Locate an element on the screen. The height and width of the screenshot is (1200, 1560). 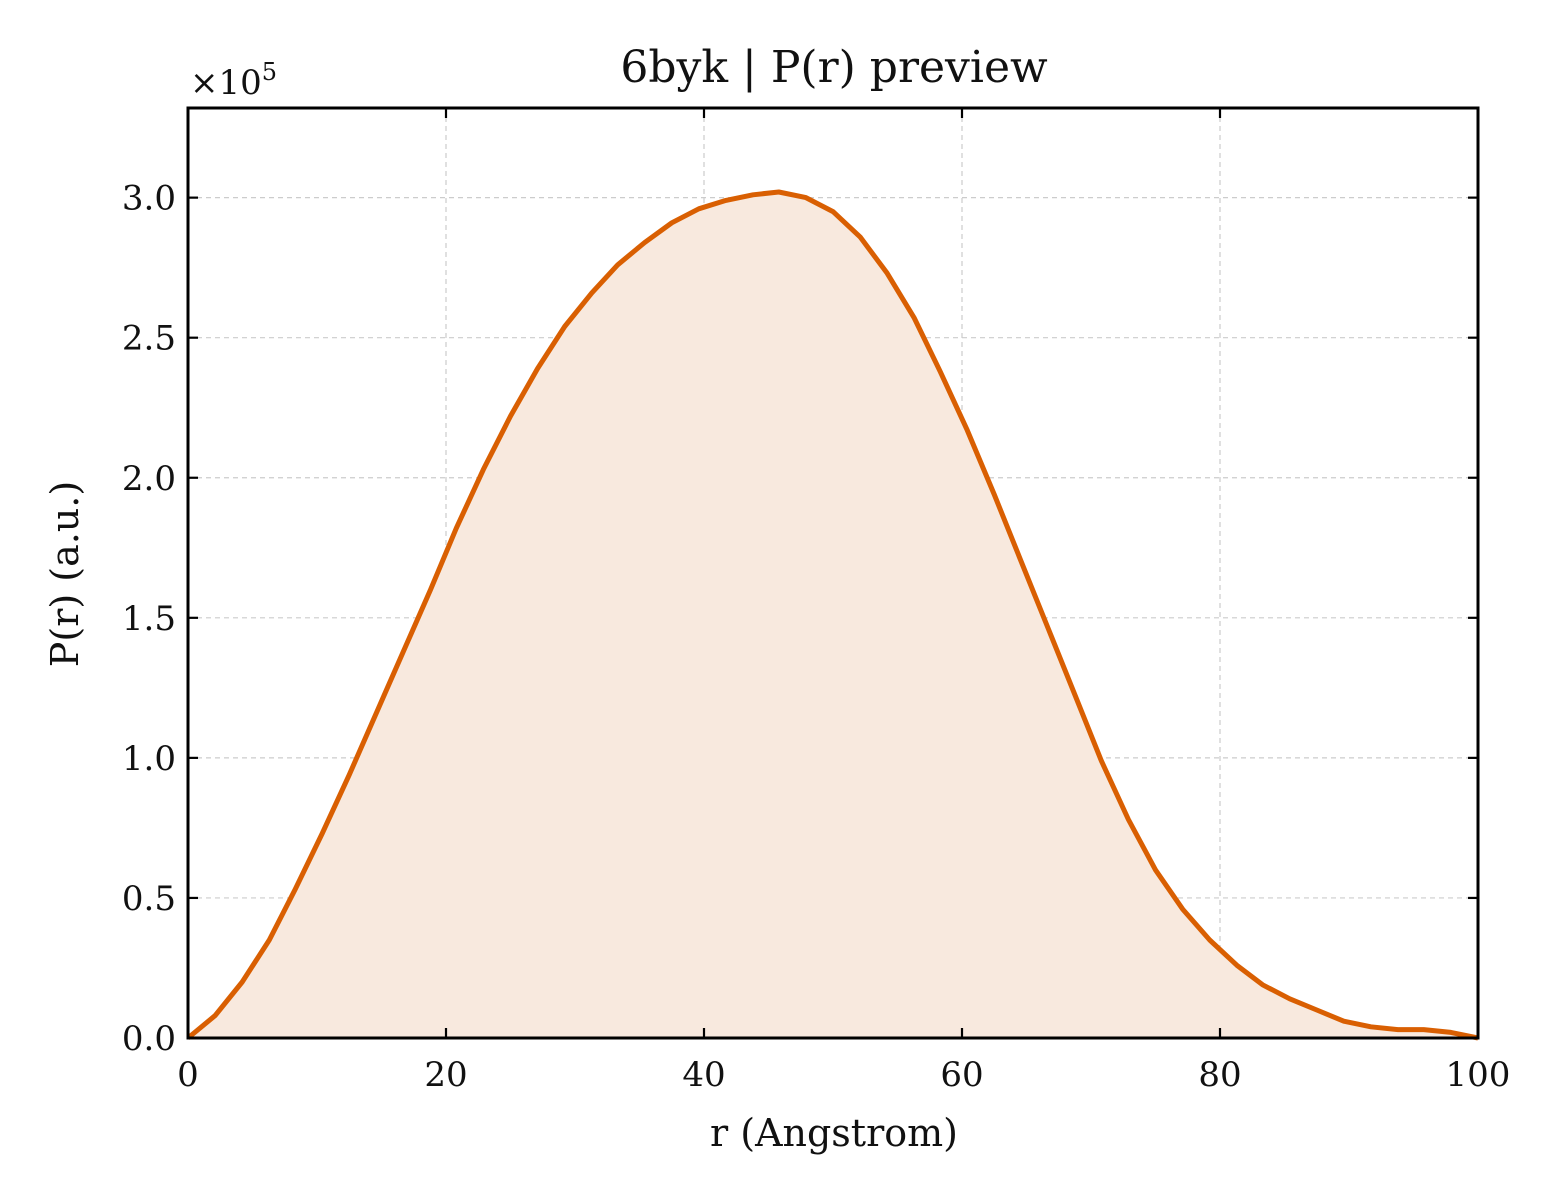
y-tick-label: 2.0 is located at coordinates (149, 479).